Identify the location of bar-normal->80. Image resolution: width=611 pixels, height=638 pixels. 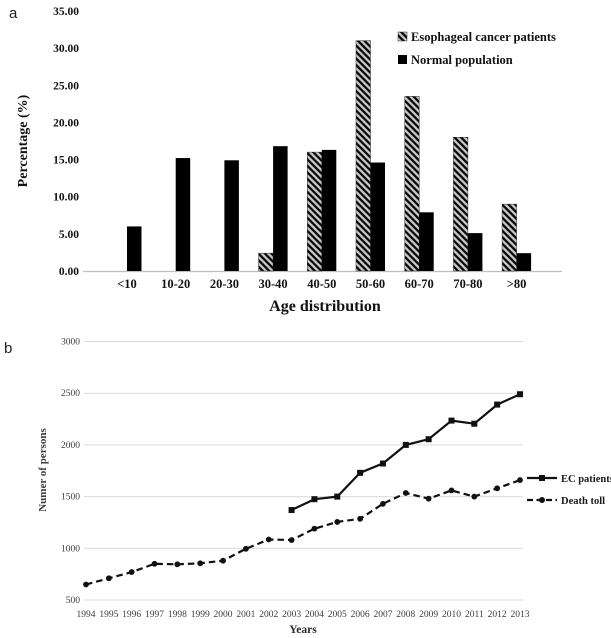
(524, 262).